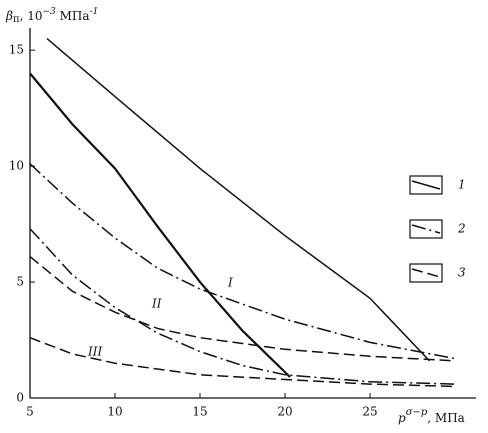 This screenshot has height=433, width=488. Describe the element at coordinates (461, 229) in the screenshot. I see `legend-label: 2` at that location.